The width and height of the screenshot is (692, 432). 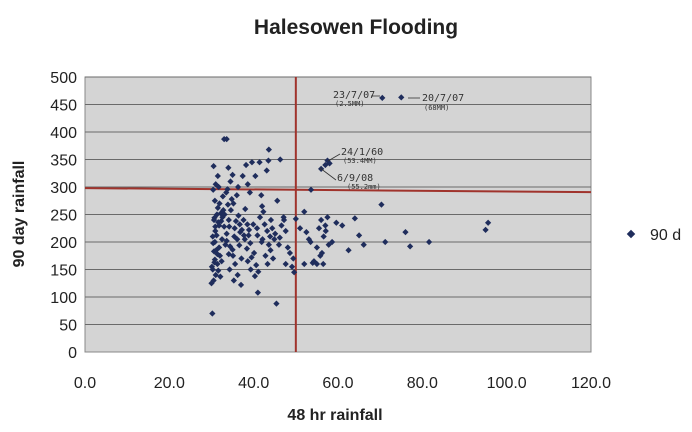 I want to click on y-tick-label: 0, so click(x=72, y=353).